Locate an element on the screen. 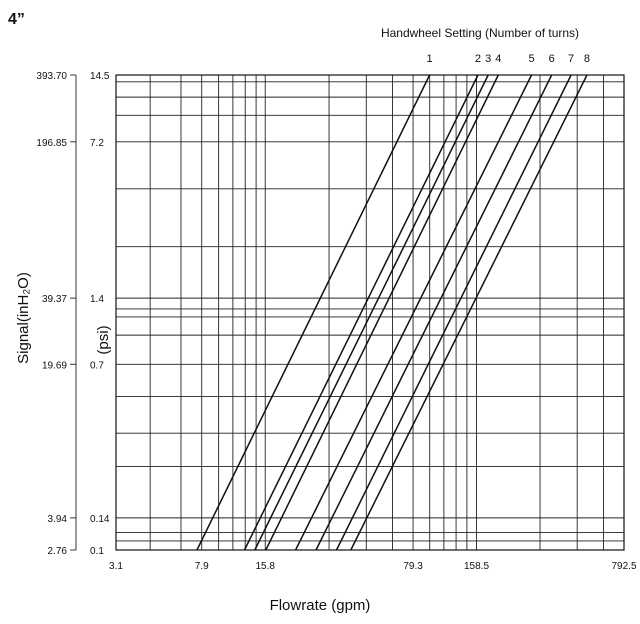 This screenshot has width=640, height=624. y-tick-labels-psi: 14.5 7.2 1.4 0.7 0.14 0.1 is located at coordinates (100, 314).